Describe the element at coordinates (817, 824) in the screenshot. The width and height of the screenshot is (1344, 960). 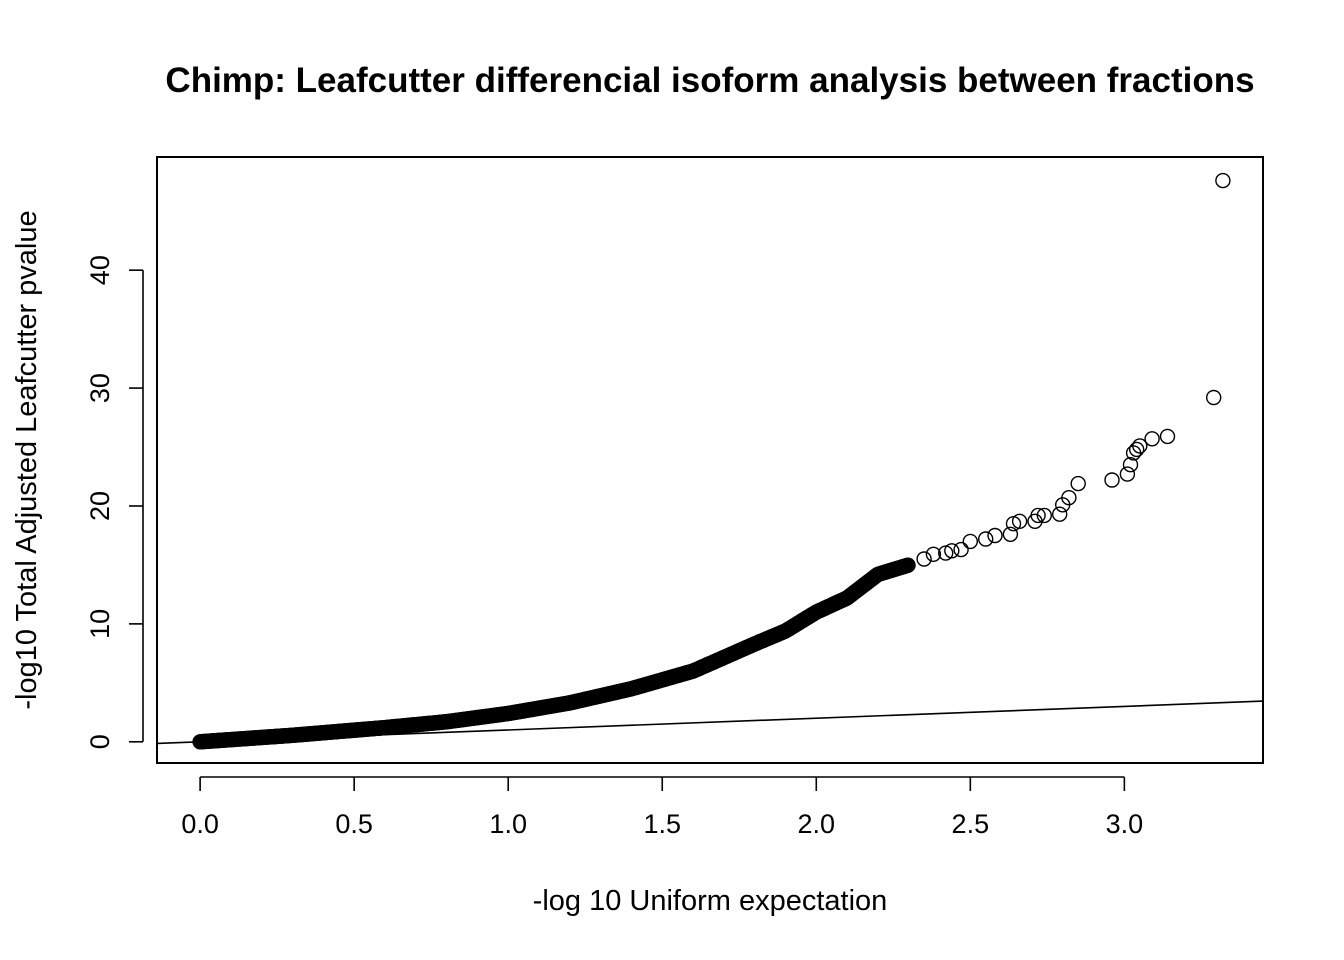
I see `x-tick-label: 2.0` at that location.